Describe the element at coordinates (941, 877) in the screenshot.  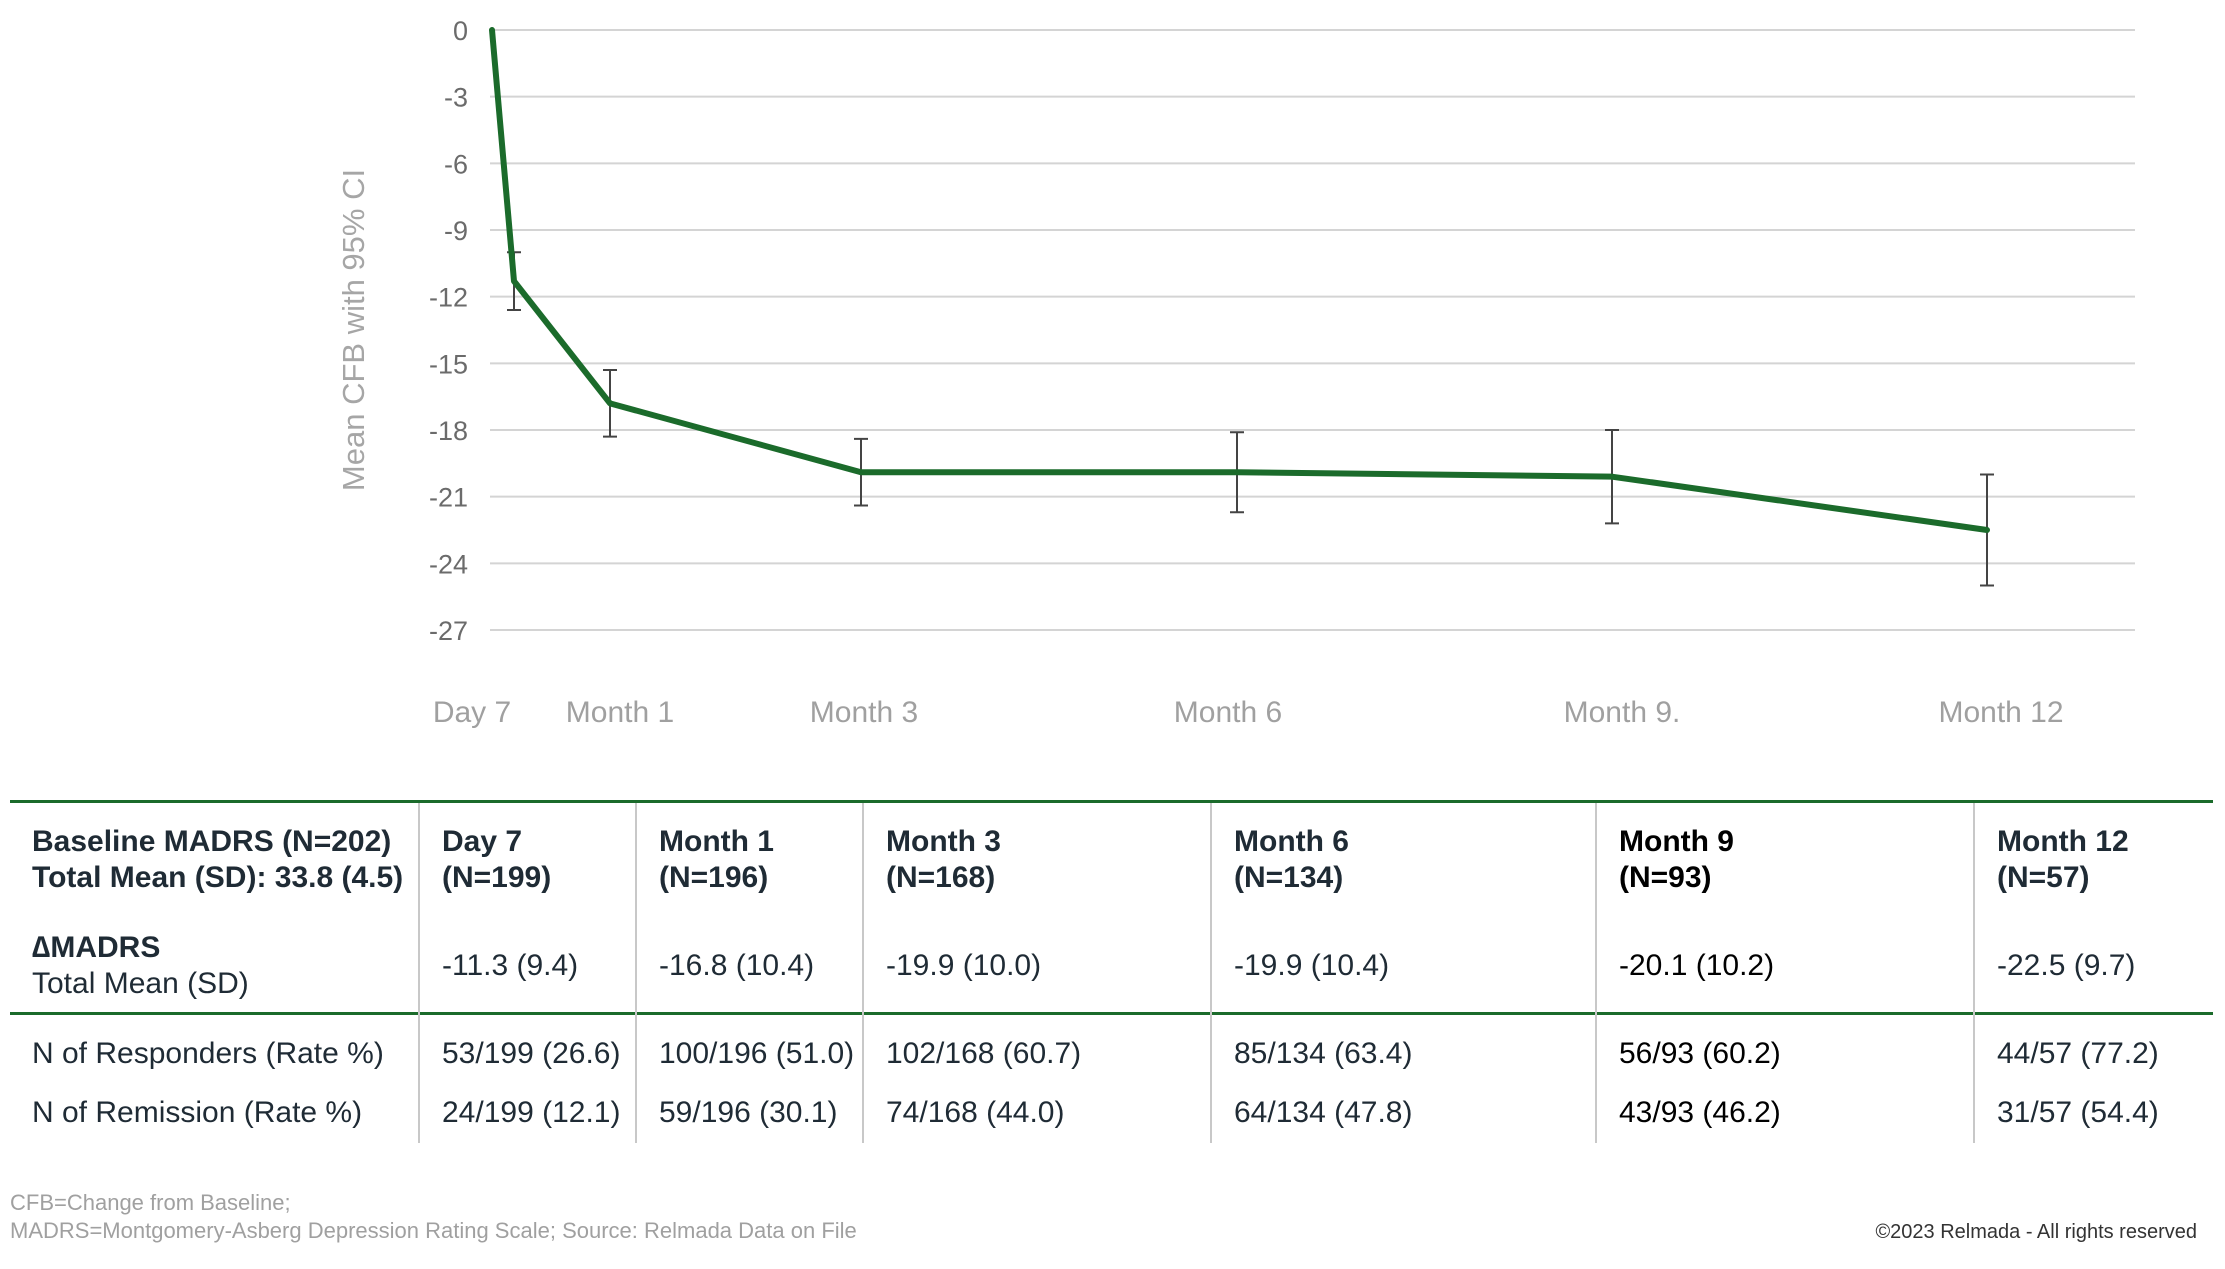
I see `column-n: (N=168)` at that location.